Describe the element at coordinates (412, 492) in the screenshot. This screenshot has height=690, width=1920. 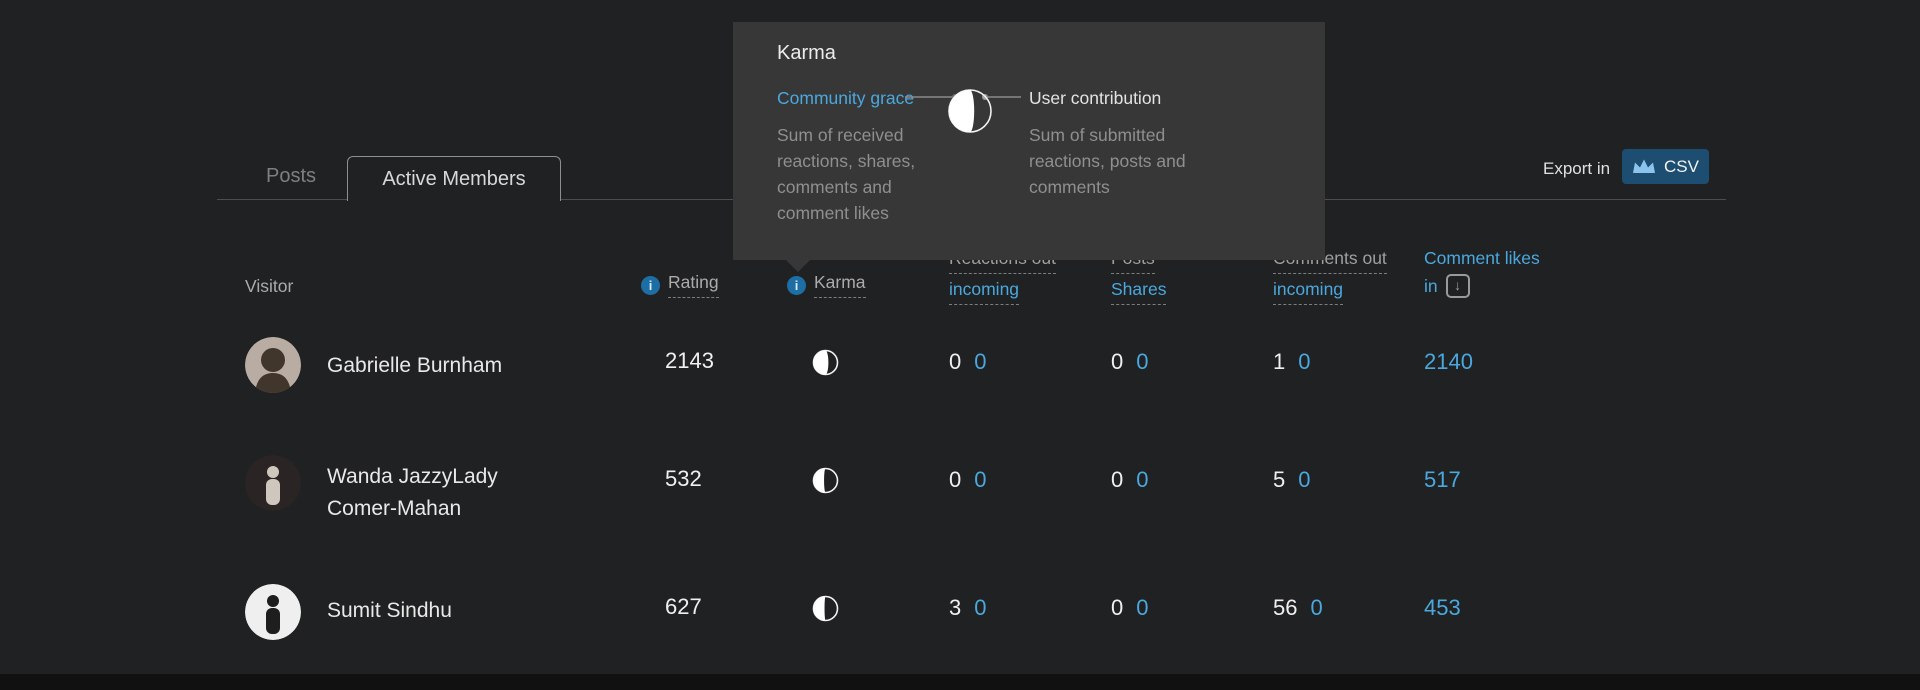
I see `member-name: Wanda JazzyLady Comer-Mahan` at that location.